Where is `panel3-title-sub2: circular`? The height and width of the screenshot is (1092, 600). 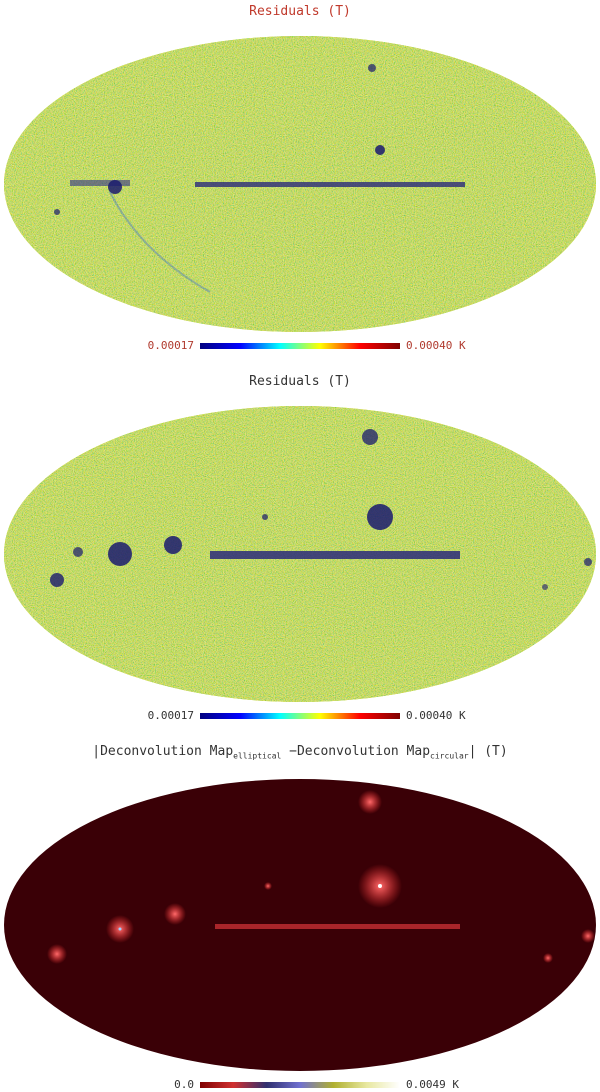
panel3-title-sub2: circular is located at coordinates (449, 756).